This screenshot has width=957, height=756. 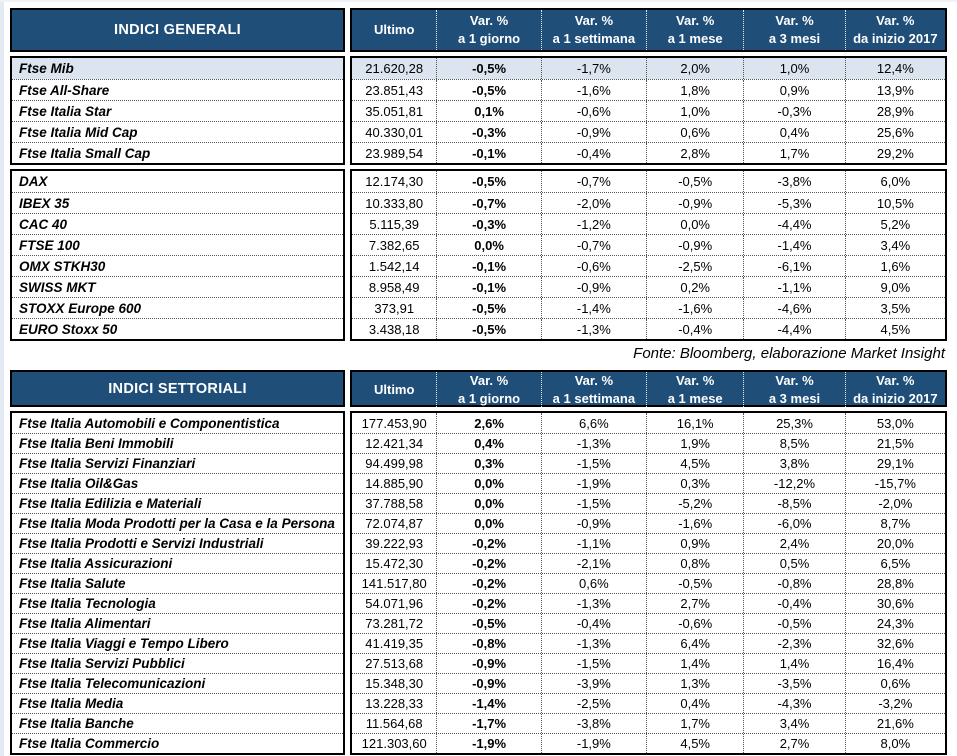 What do you see at coordinates (177, 388) in the screenshot?
I see `table-title-indici-settoriali: INDICI SETTORIALI` at bounding box center [177, 388].